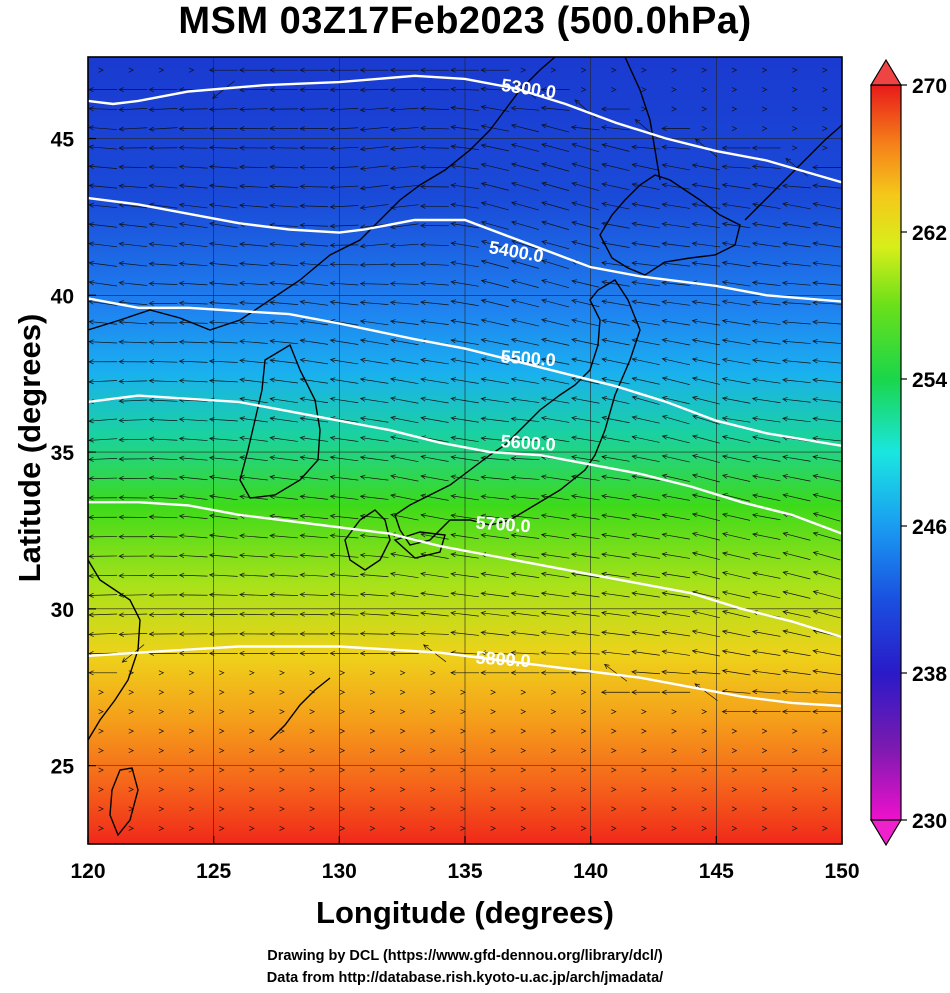  What do you see at coordinates (716, 871) in the screenshot?
I see `x-tick-label: 145` at bounding box center [716, 871].